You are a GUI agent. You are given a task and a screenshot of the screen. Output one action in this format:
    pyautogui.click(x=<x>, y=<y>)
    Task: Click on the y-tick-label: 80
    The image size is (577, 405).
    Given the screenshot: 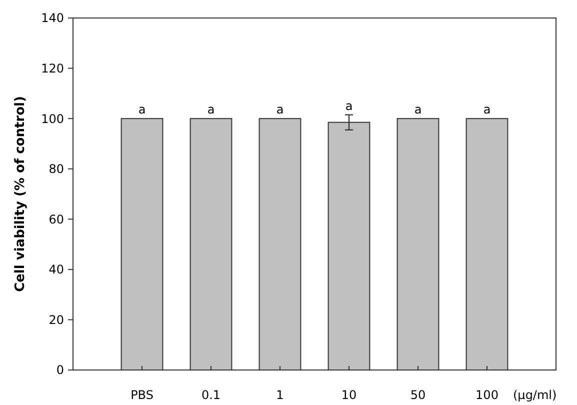 What is the action you would take?
    pyautogui.click(x=56, y=169)
    